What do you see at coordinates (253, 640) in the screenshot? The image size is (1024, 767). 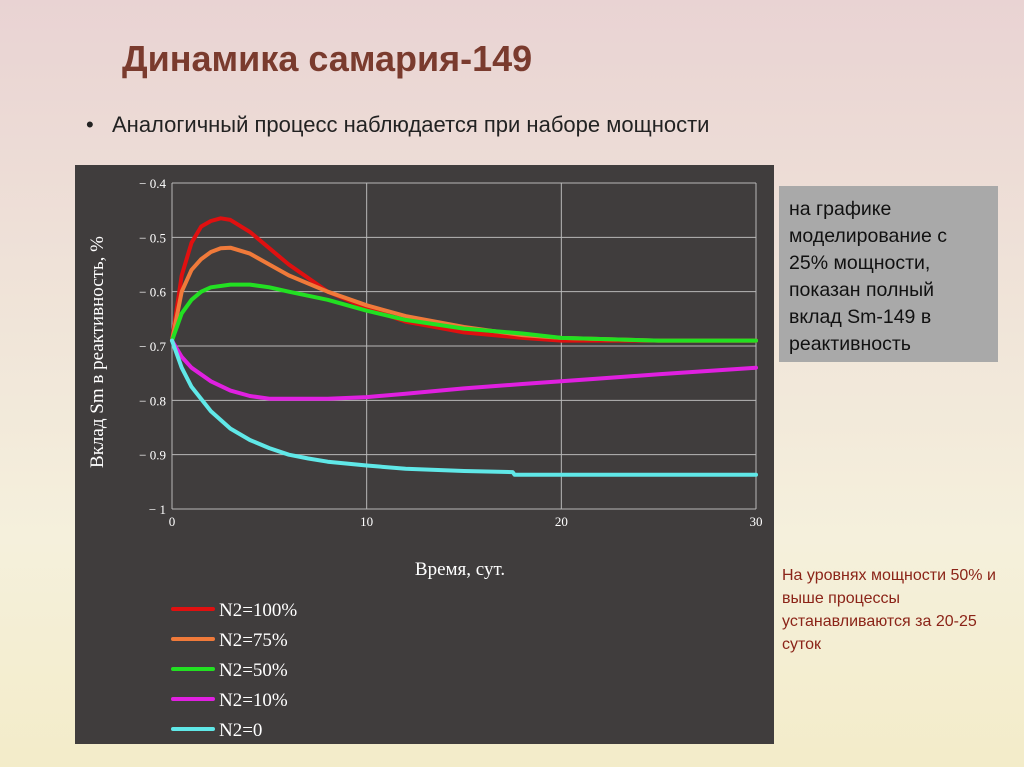 I see `legend-label: N2=75%` at bounding box center [253, 640].